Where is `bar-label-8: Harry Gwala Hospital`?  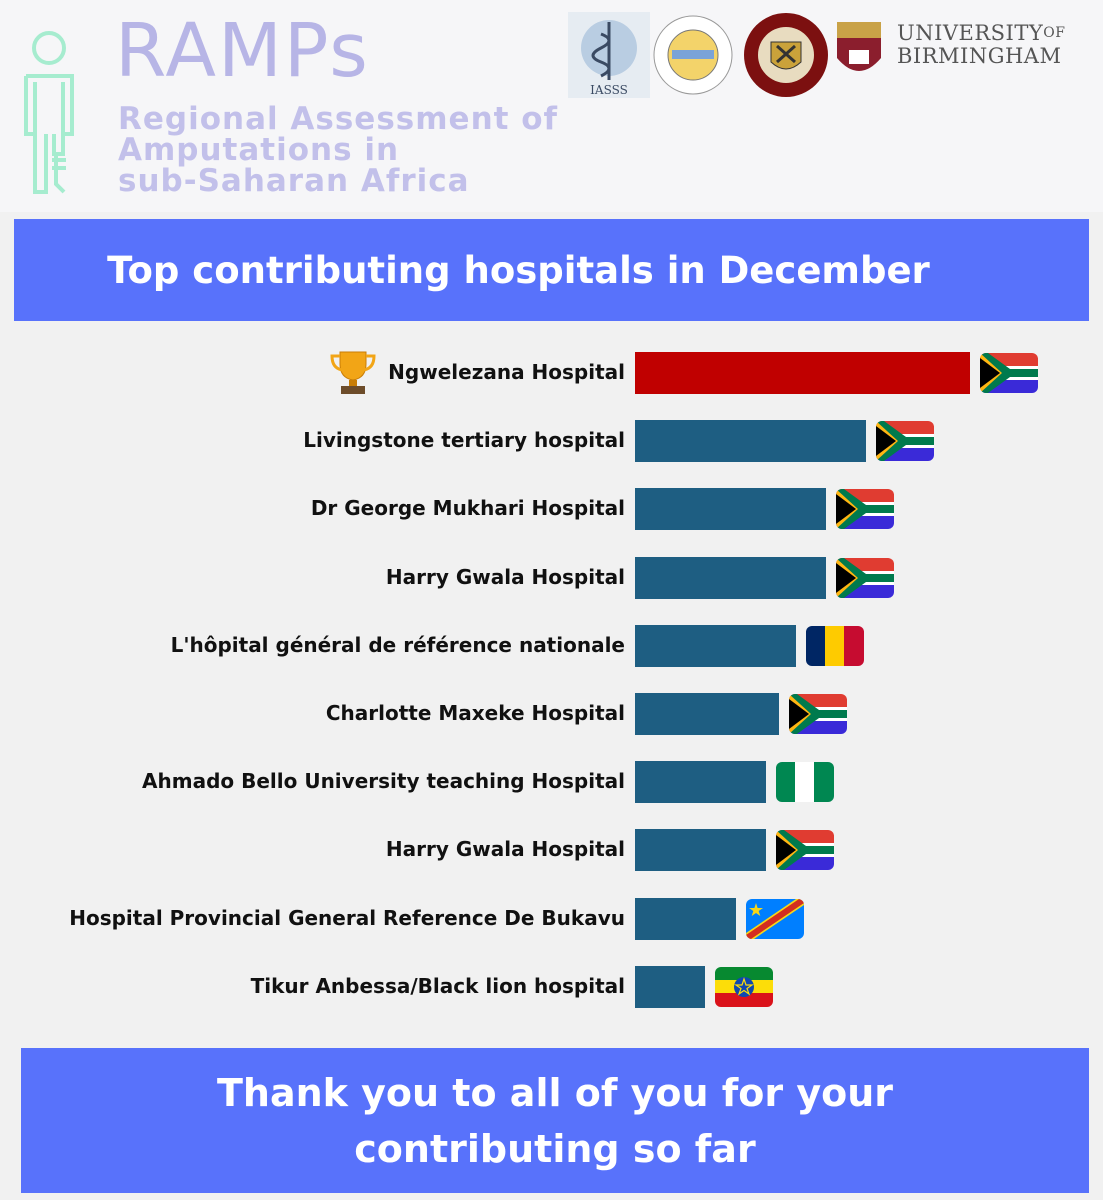 bar-label-8: Harry Gwala Hospital is located at coordinates (505, 849).